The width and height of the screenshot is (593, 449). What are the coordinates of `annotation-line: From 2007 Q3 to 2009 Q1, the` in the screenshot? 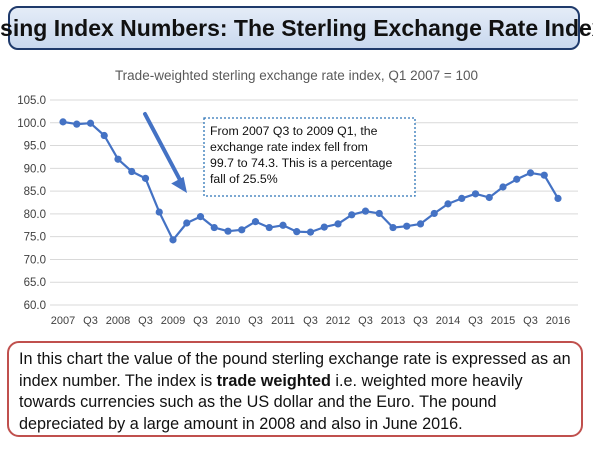 It's located at (294, 131).